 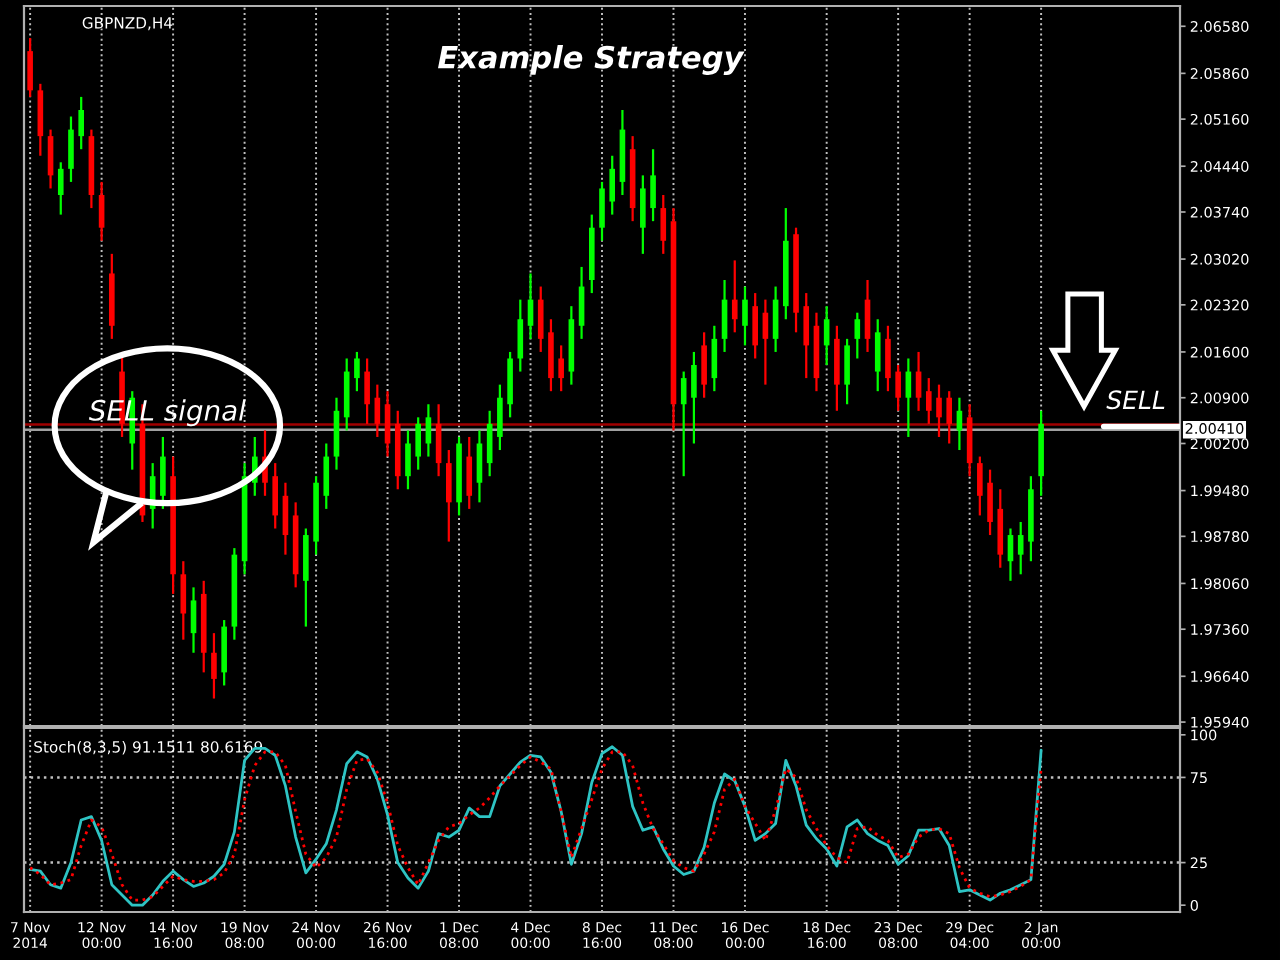 What do you see at coordinates (1135, 400) in the screenshot?
I see `annotation: SELL` at bounding box center [1135, 400].